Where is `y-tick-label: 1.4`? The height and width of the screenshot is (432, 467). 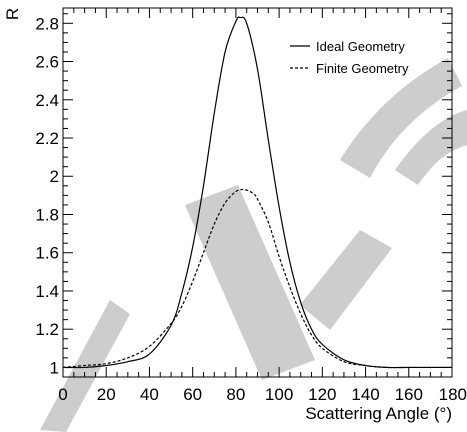
y-tick-label: 1.4 is located at coordinates (47, 291).